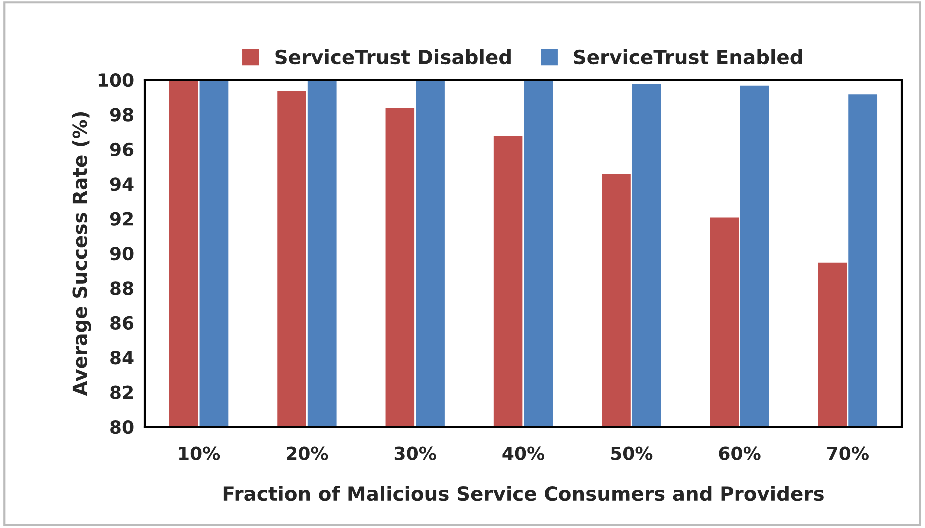  I want to click on legend-label: ServiceTrust Disabled, so click(393, 57).